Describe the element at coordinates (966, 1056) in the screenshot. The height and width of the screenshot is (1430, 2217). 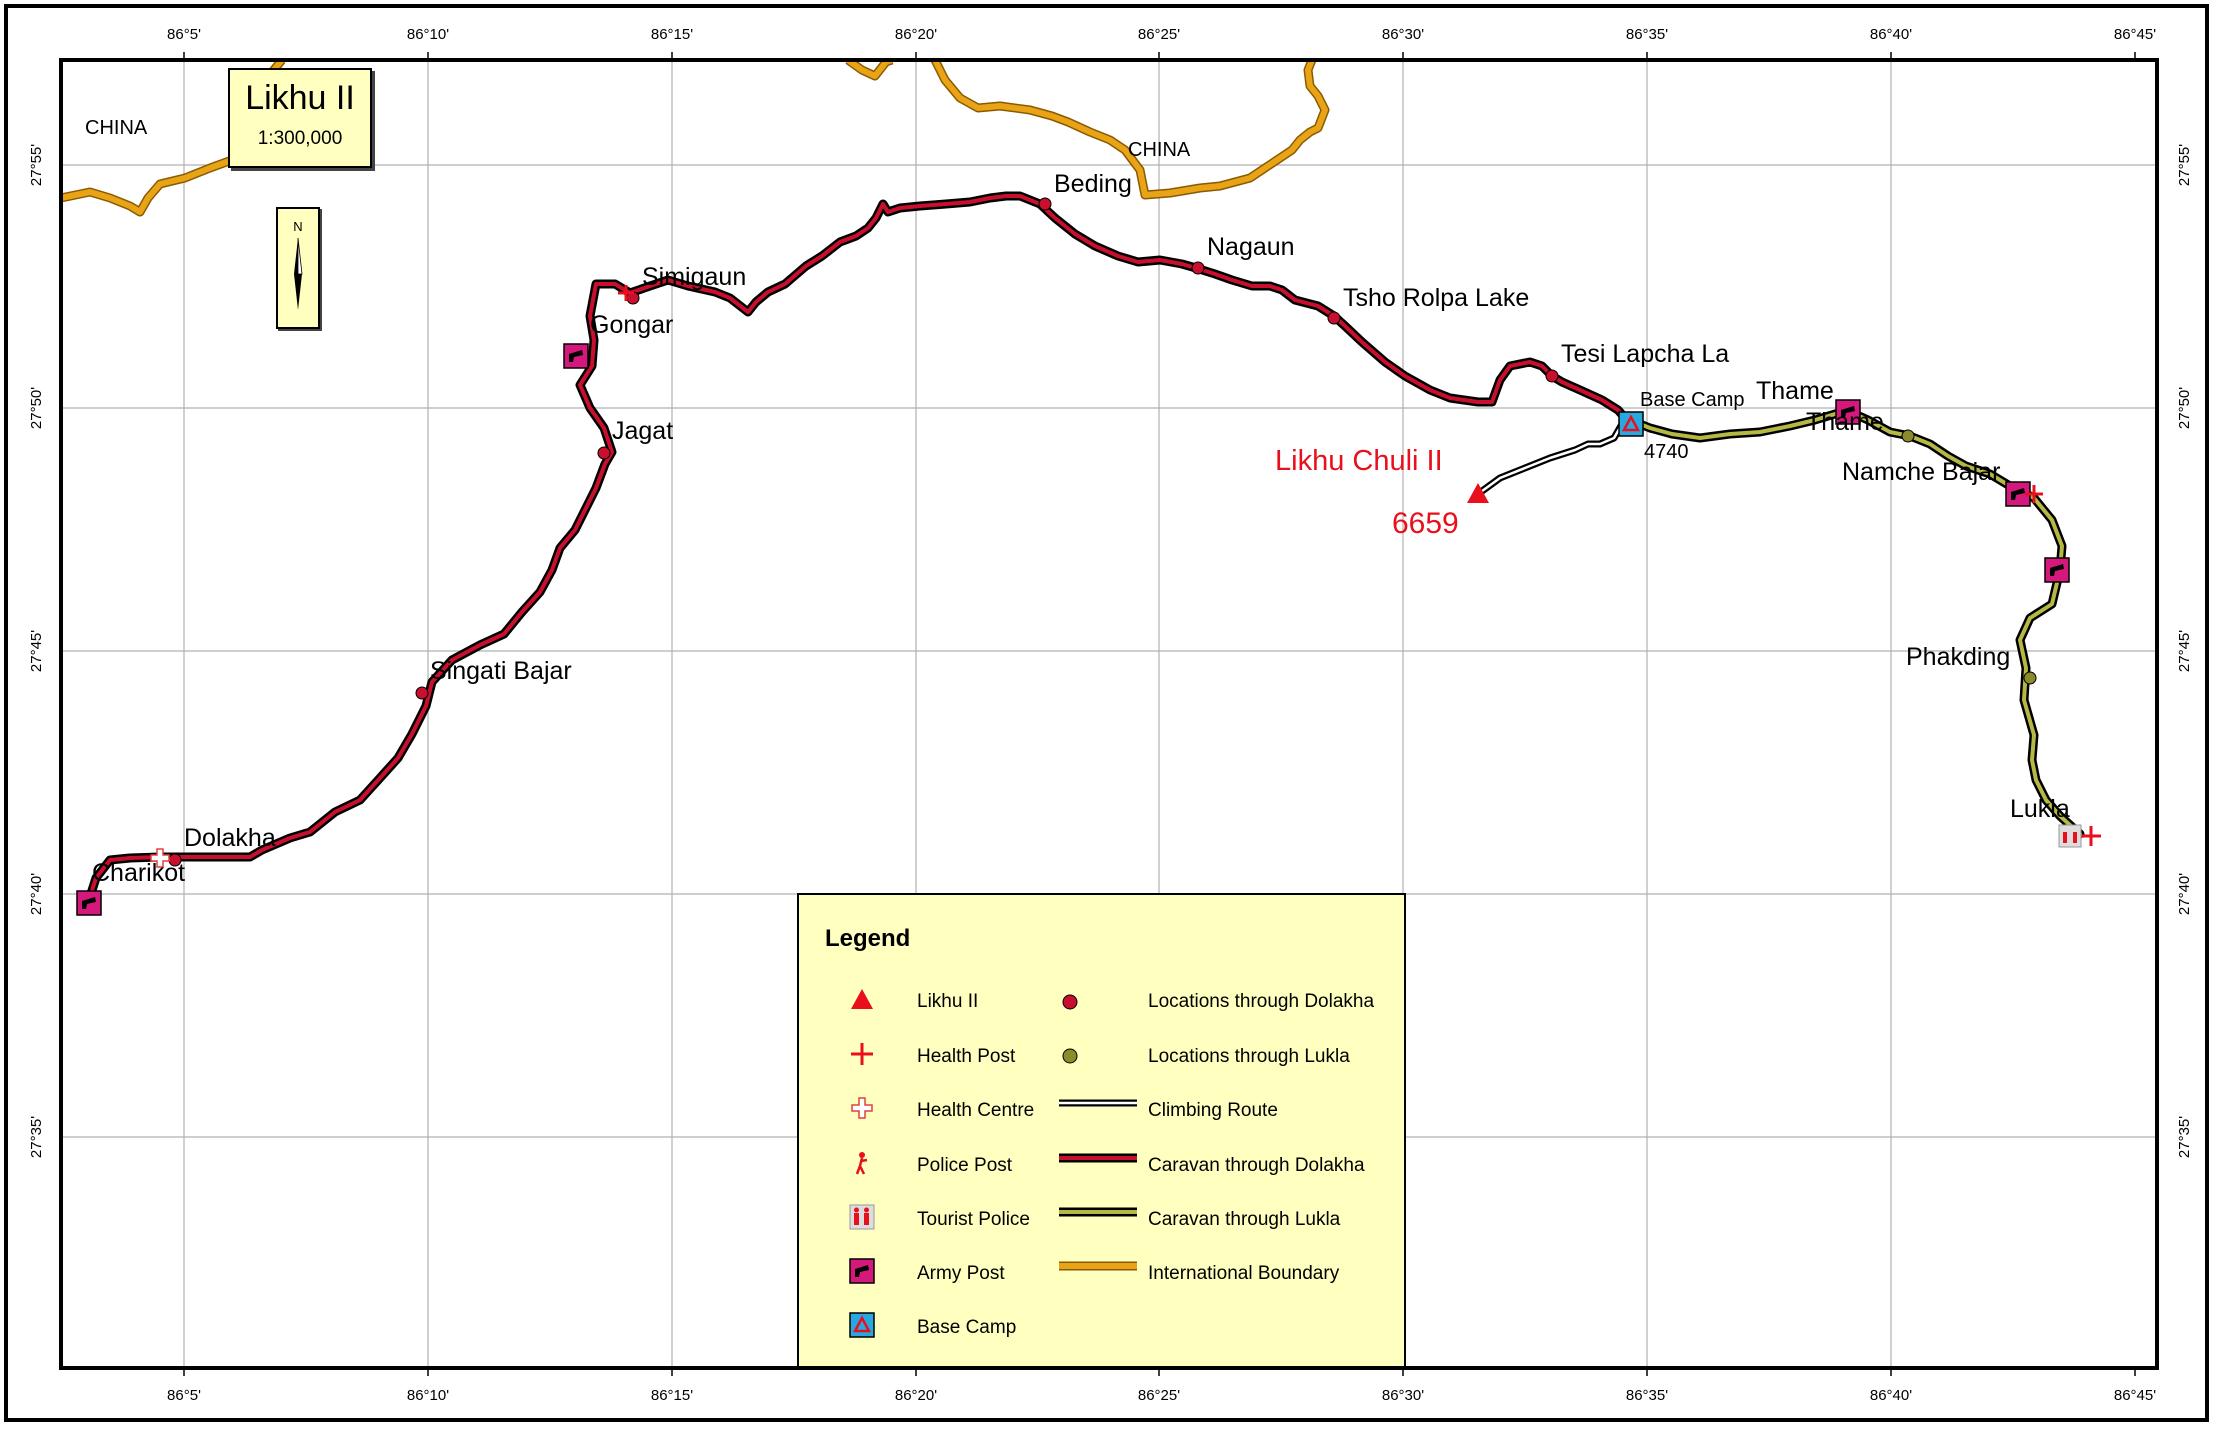
I see `legend-label: Health Post` at that location.